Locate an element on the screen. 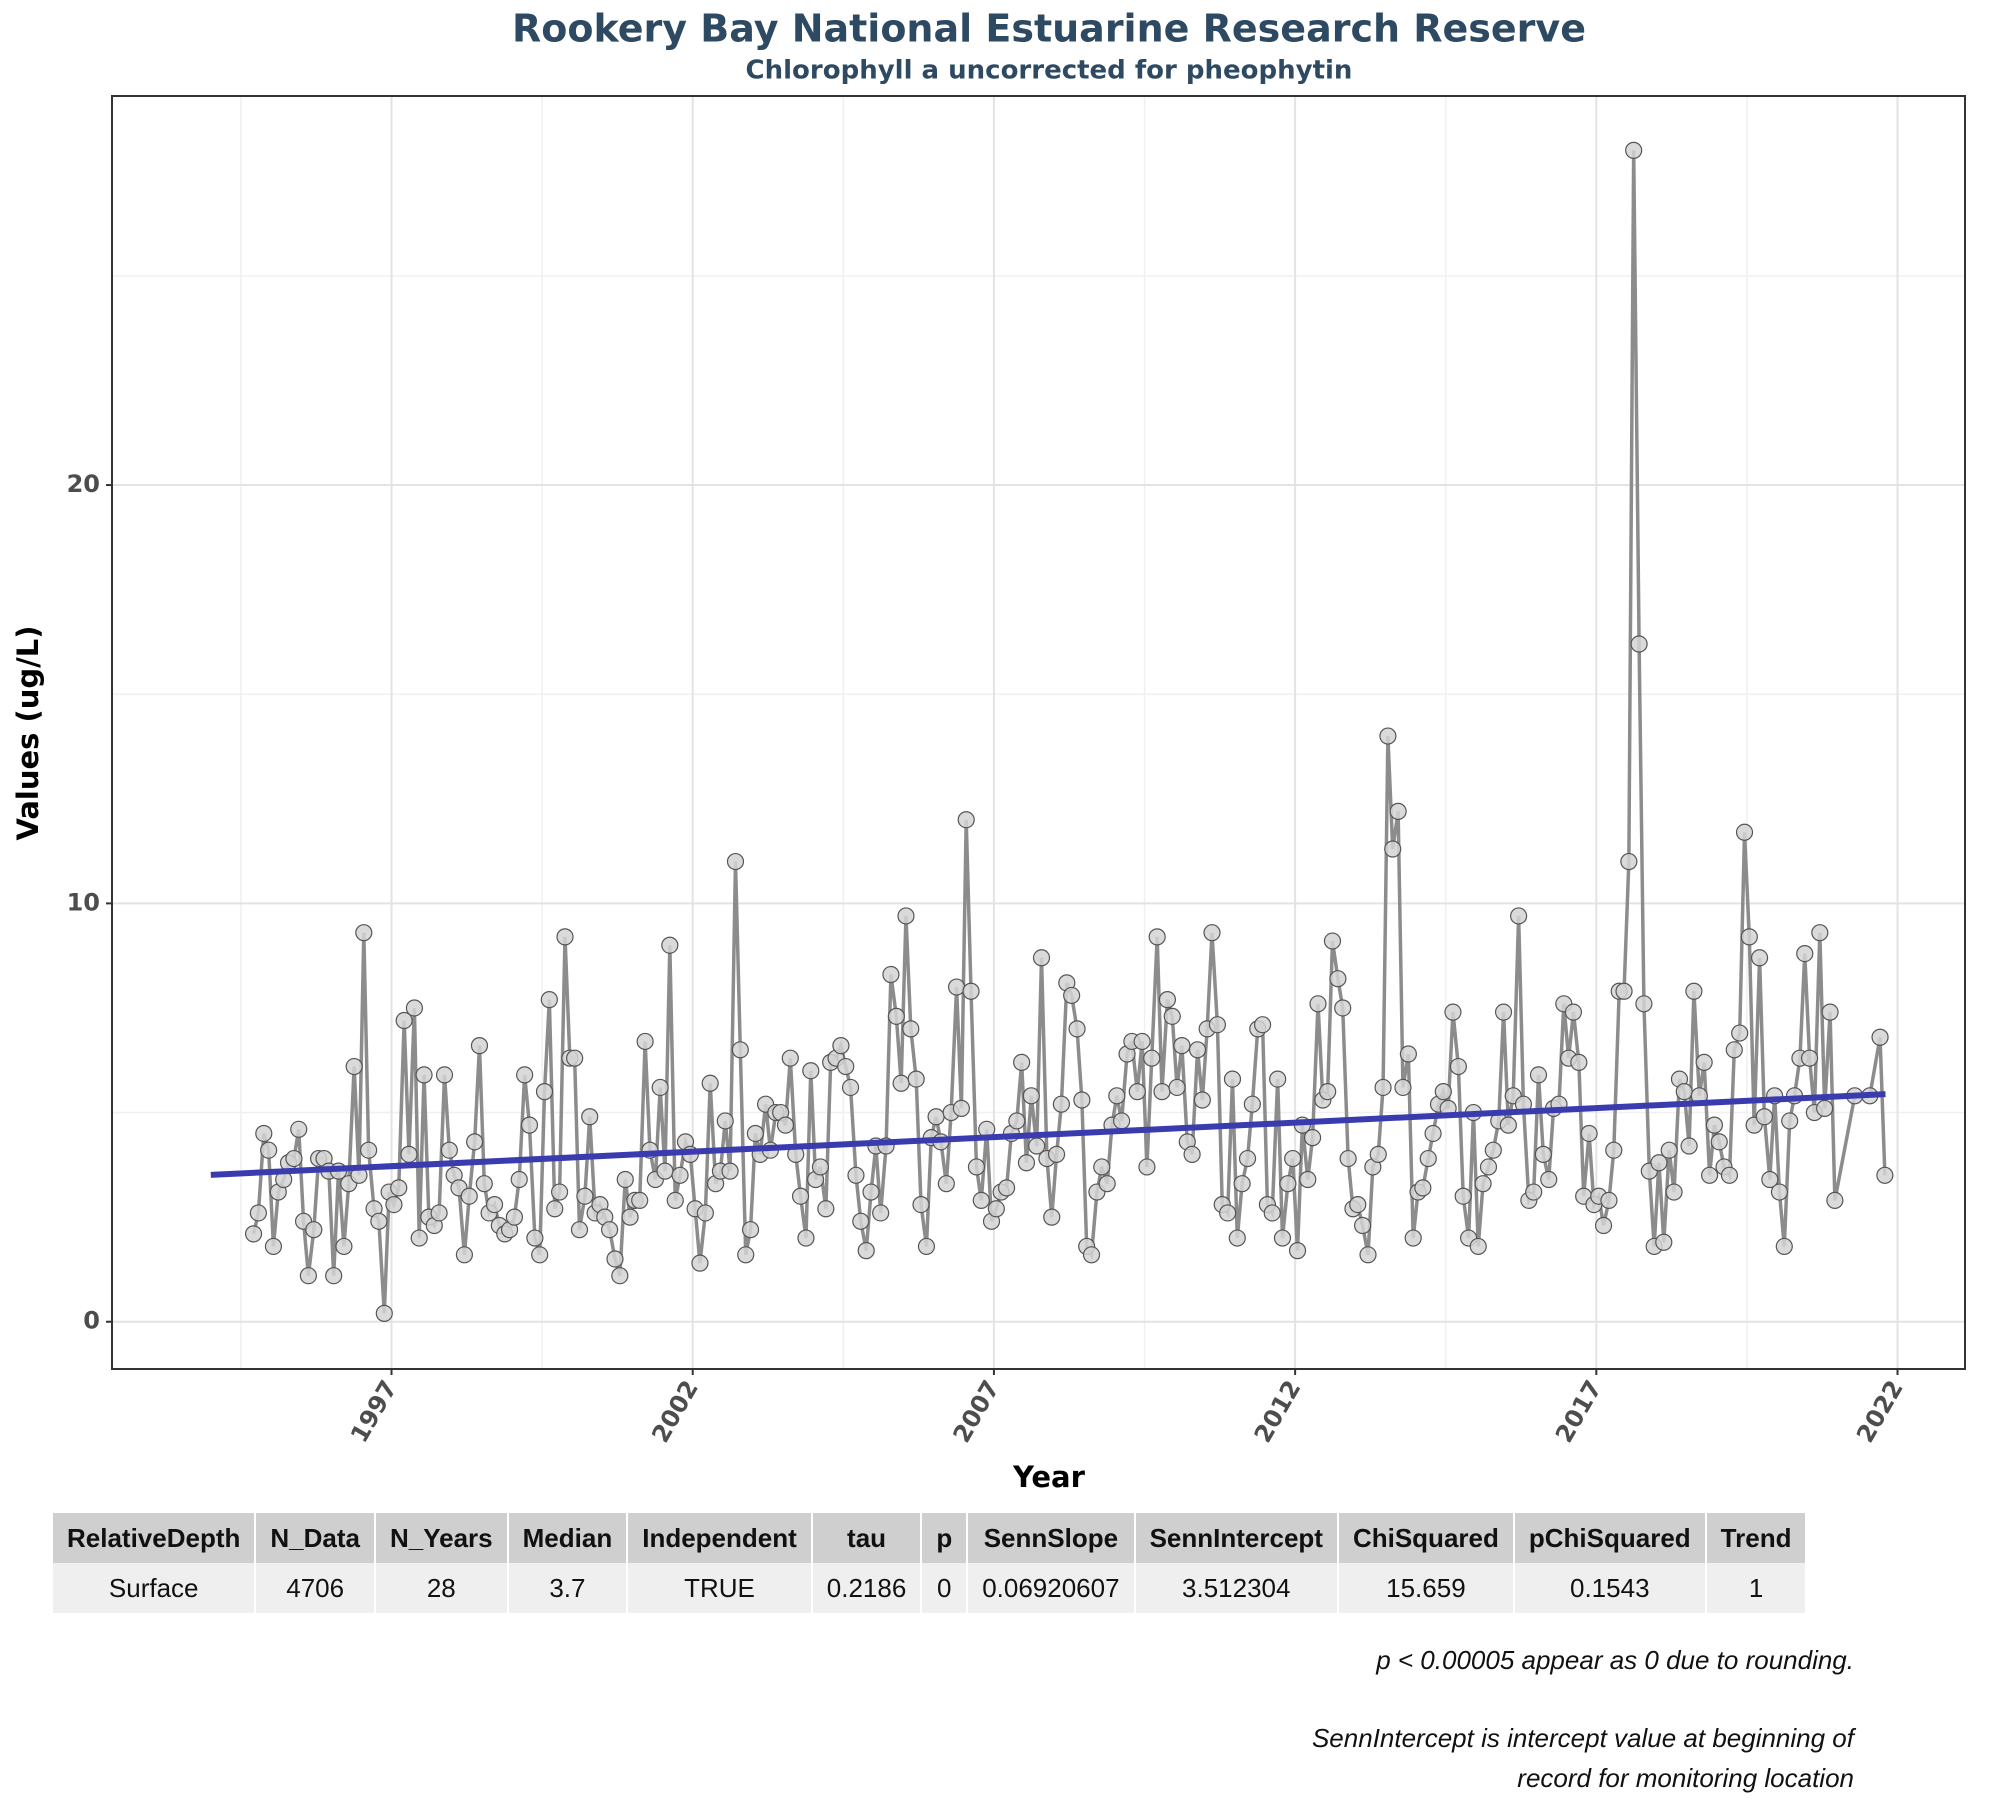 The width and height of the screenshot is (2000, 1800). table-cell: 0.2186 is located at coordinates (866, 1588).